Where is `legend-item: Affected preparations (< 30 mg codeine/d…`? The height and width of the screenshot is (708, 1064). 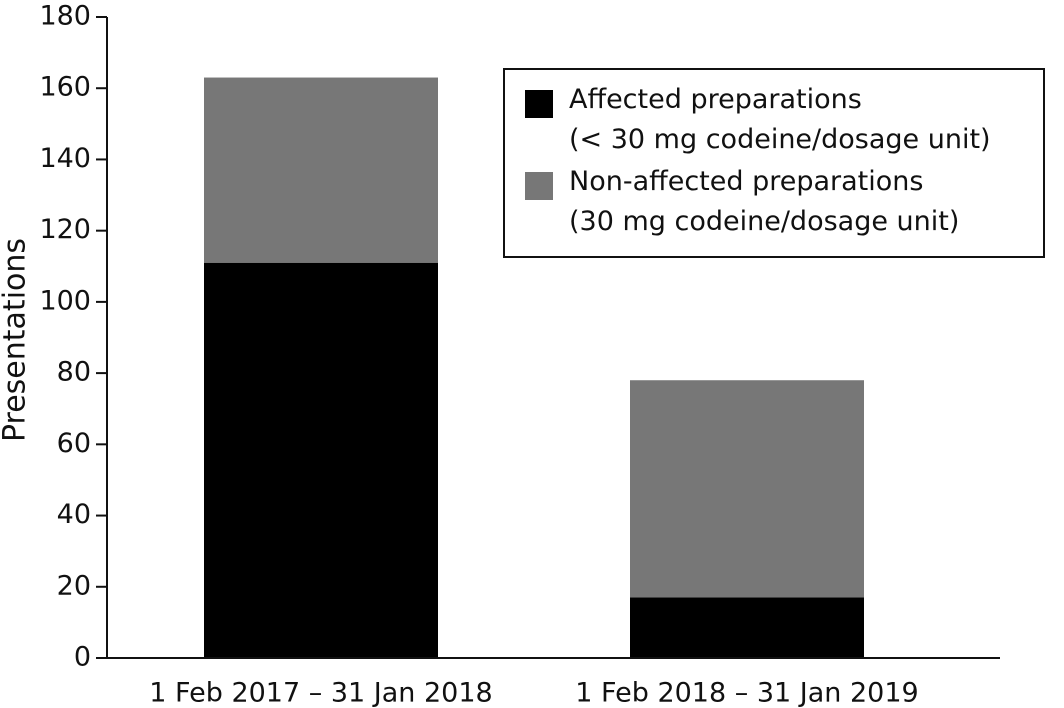
legend-item: Affected preparations (< 30 mg codeine/d… is located at coordinates (784, 122).